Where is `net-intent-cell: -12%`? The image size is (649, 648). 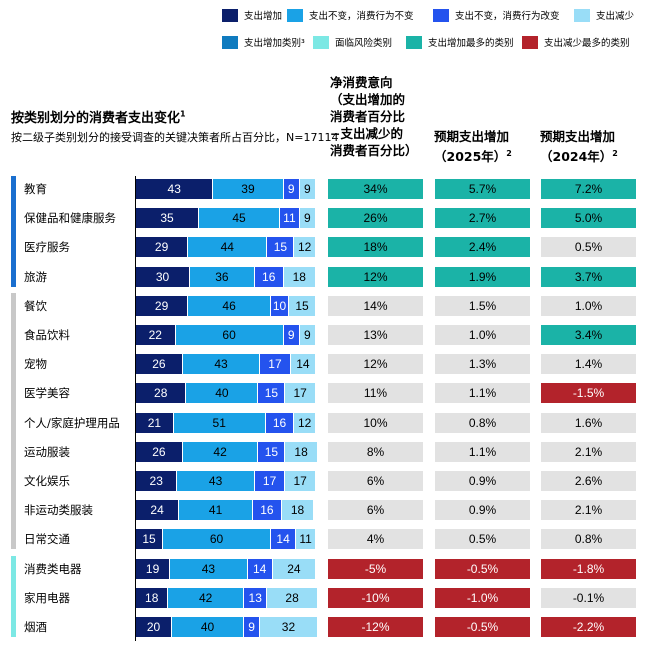 net-intent-cell: -12% is located at coordinates (375, 627).